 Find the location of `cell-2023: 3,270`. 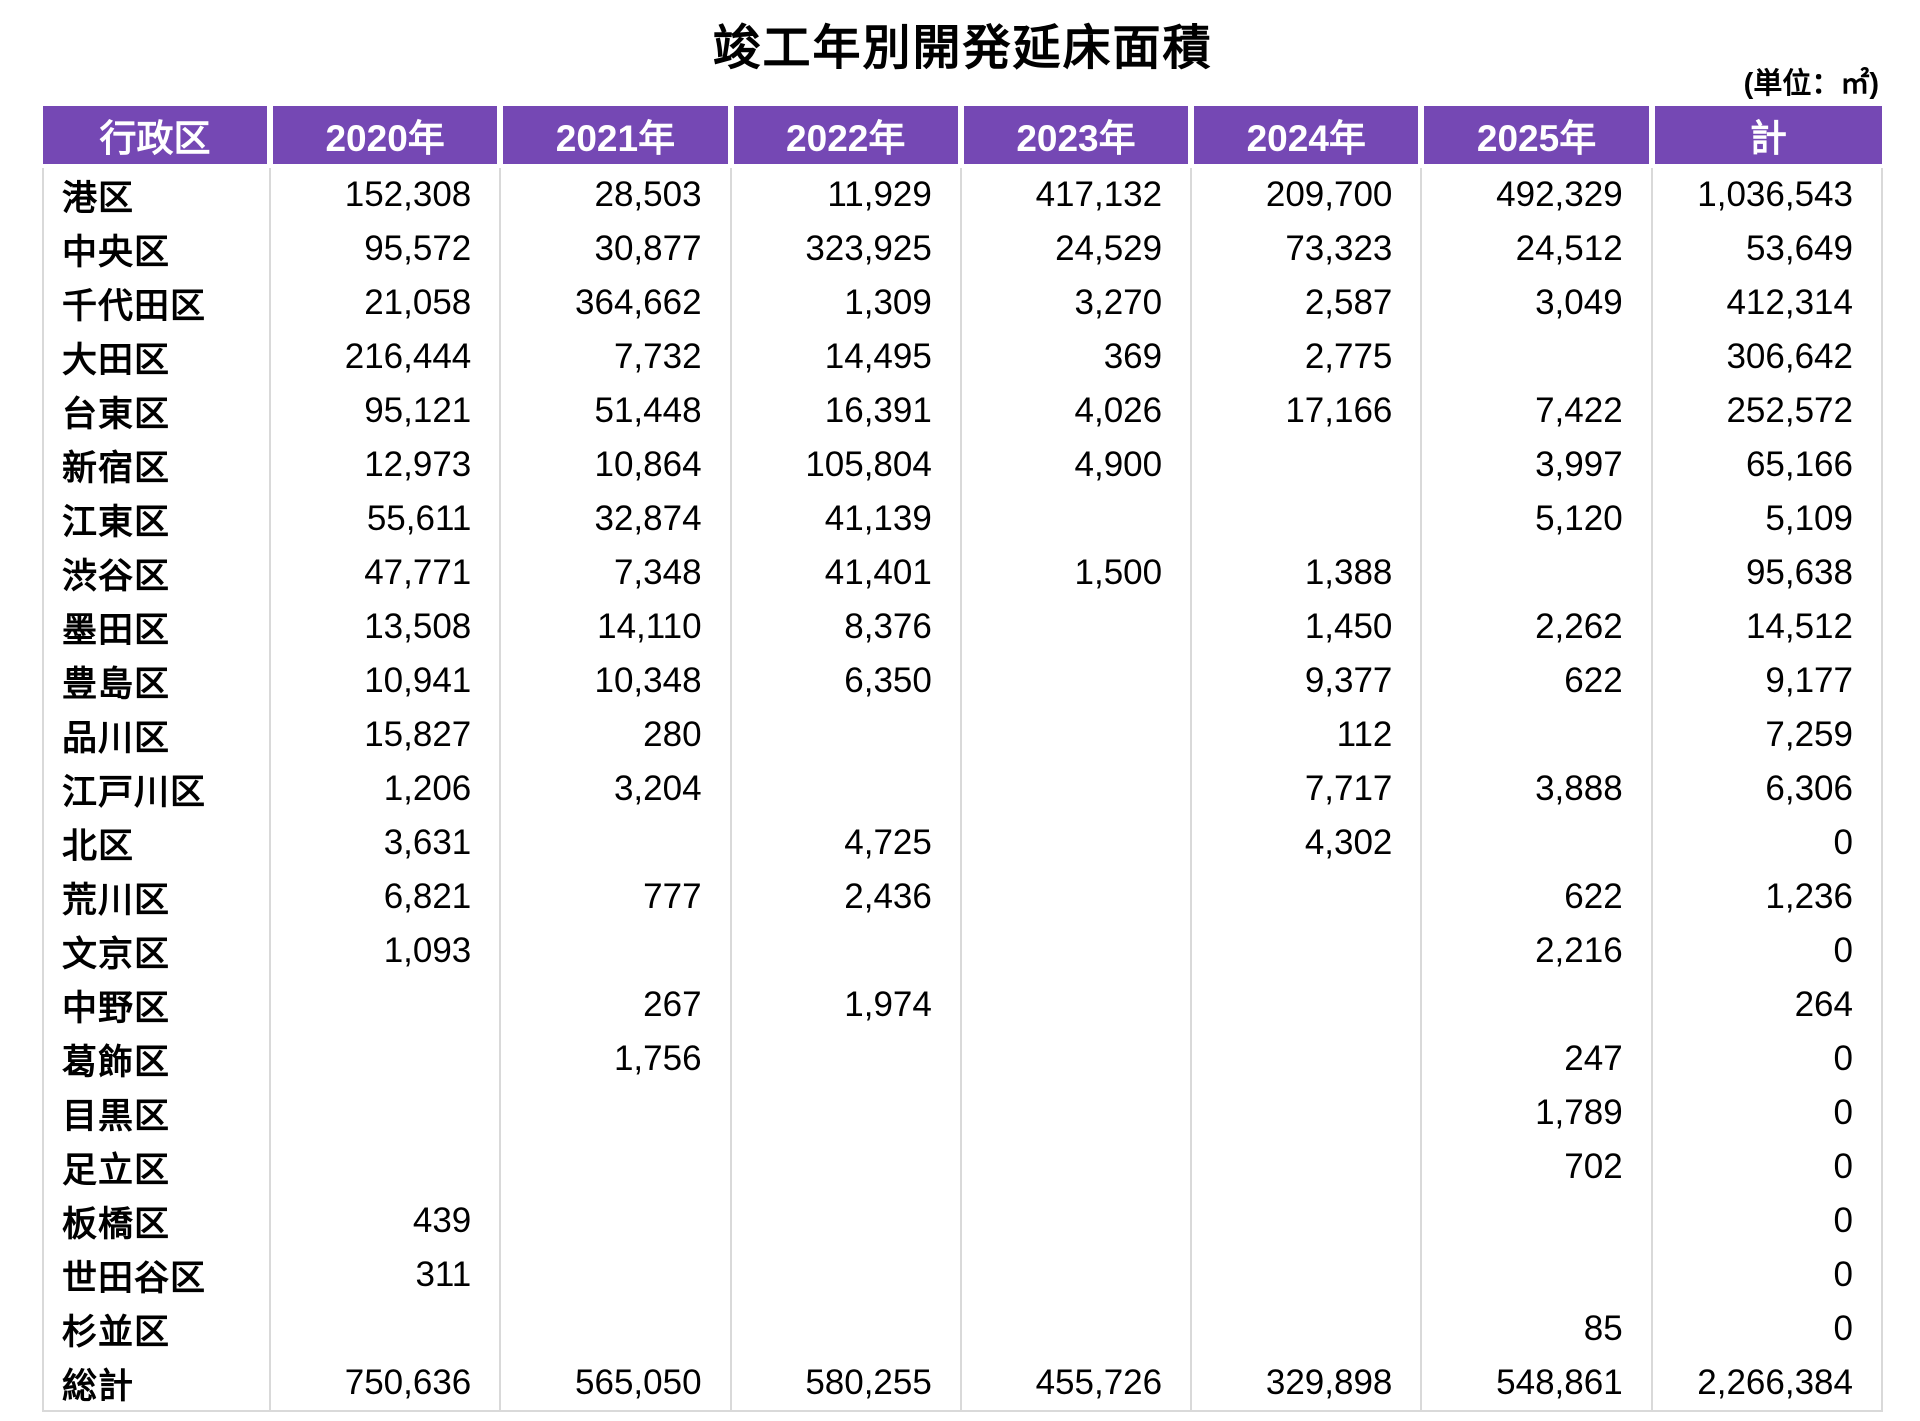

cell-2023: 3,270 is located at coordinates (1075, 303).